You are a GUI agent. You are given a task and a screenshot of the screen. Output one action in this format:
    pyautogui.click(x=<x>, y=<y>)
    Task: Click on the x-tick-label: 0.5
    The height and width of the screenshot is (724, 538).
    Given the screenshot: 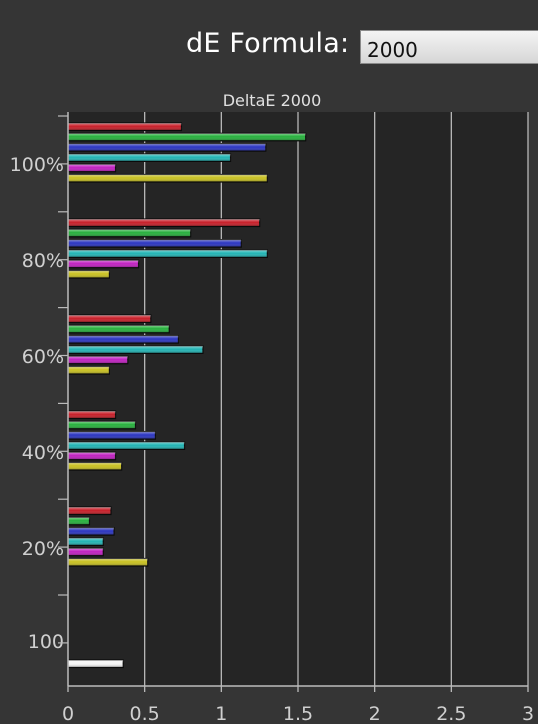 What is the action you would take?
    pyautogui.click(x=145, y=713)
    